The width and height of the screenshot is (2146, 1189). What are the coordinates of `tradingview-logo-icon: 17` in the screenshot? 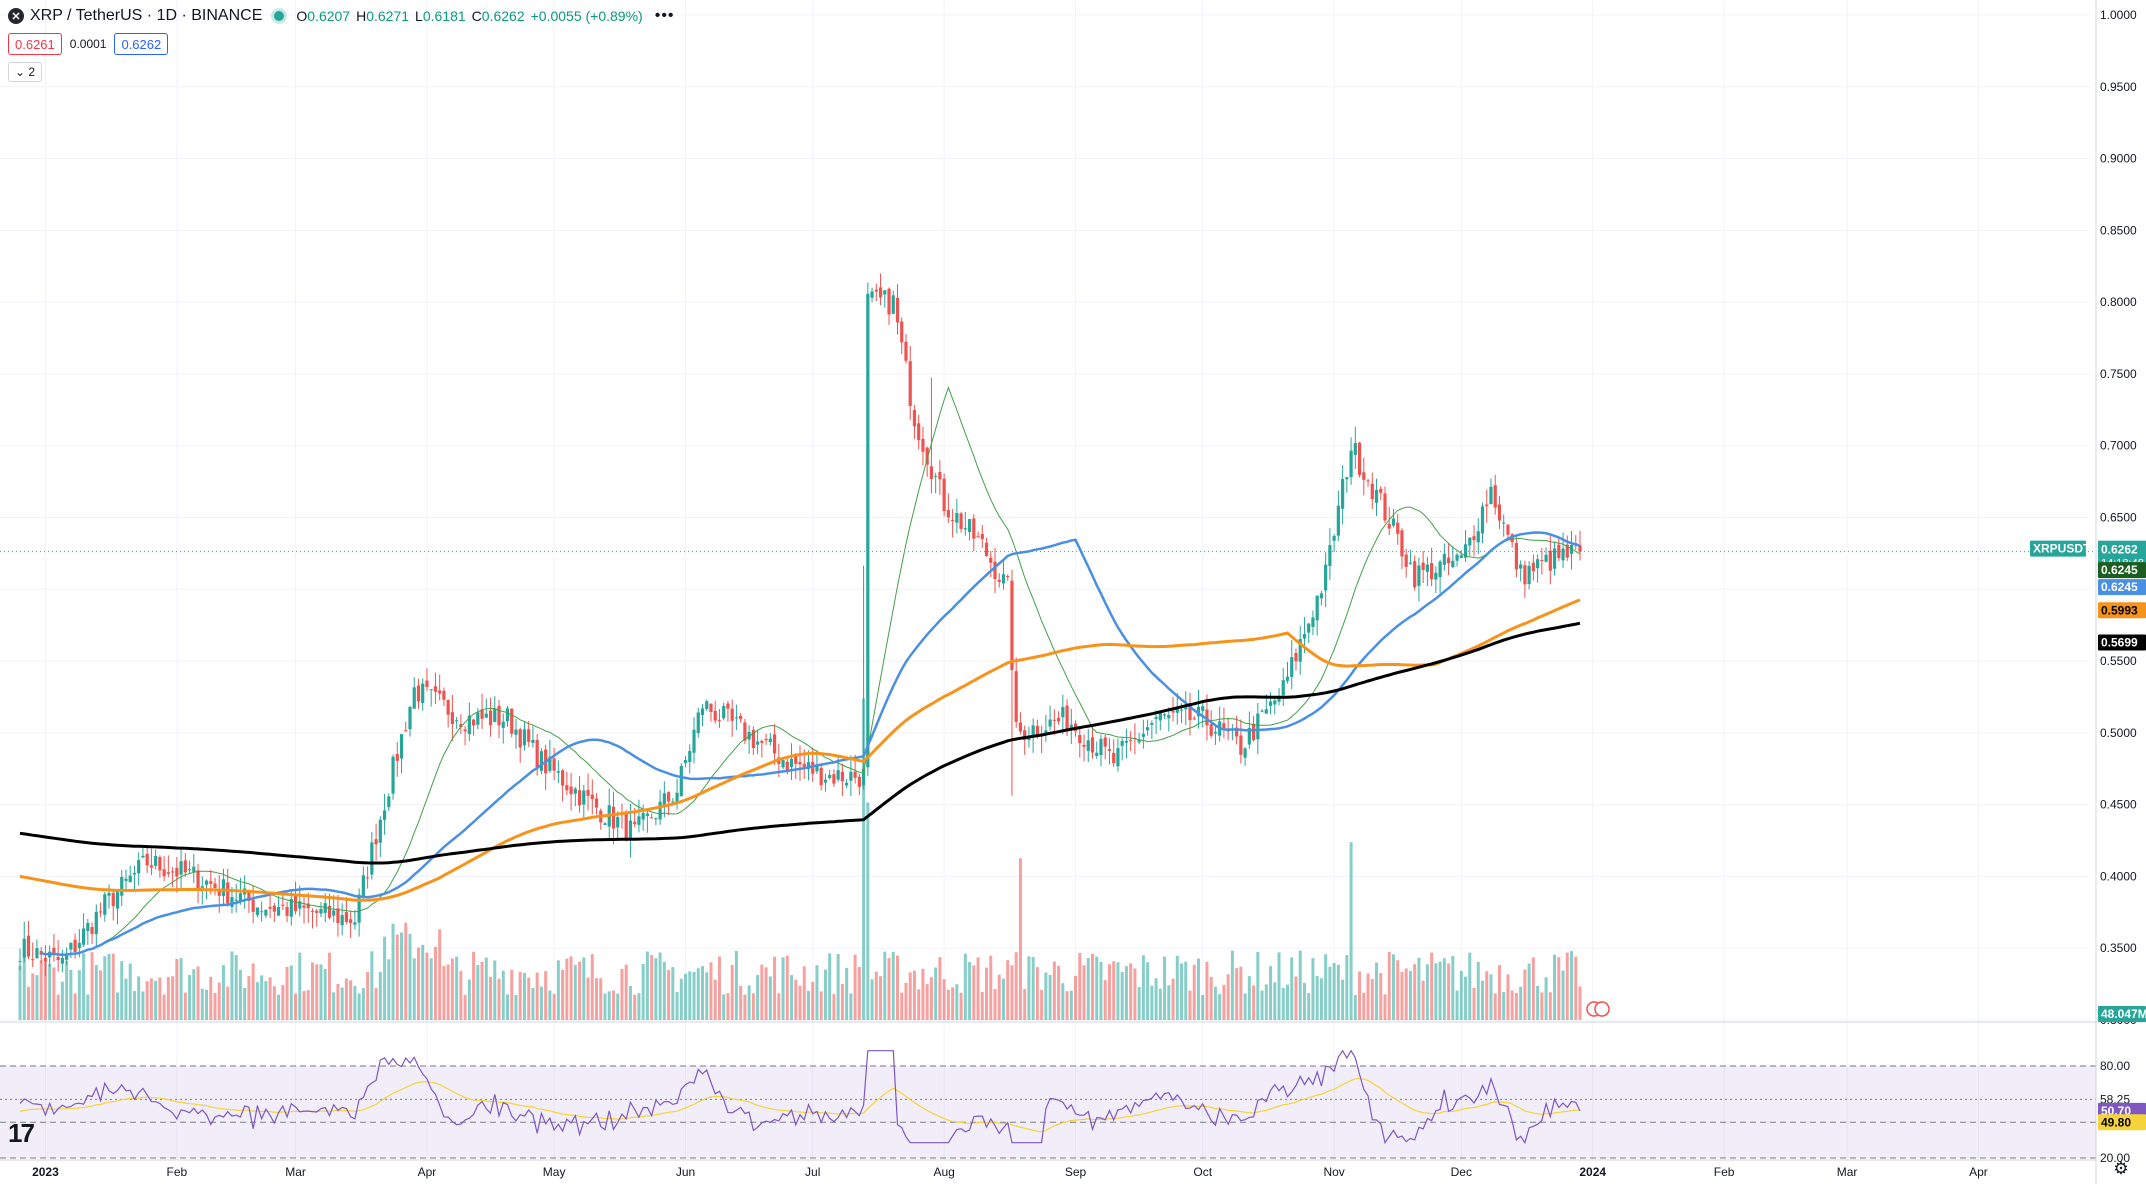 It's located at (21, 1133).